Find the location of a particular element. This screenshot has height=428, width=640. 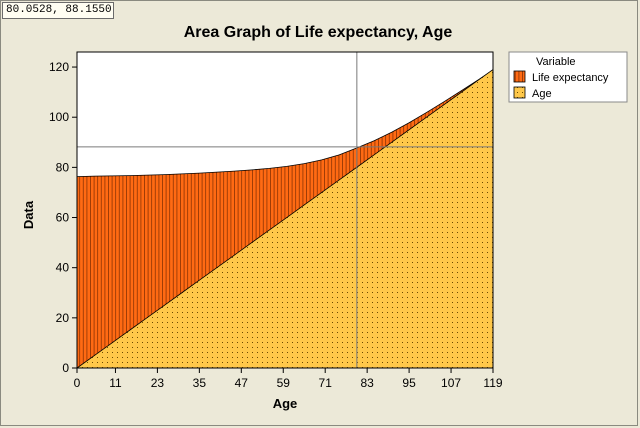

y-tick-label: 0 is located at coordinates (65, 368).